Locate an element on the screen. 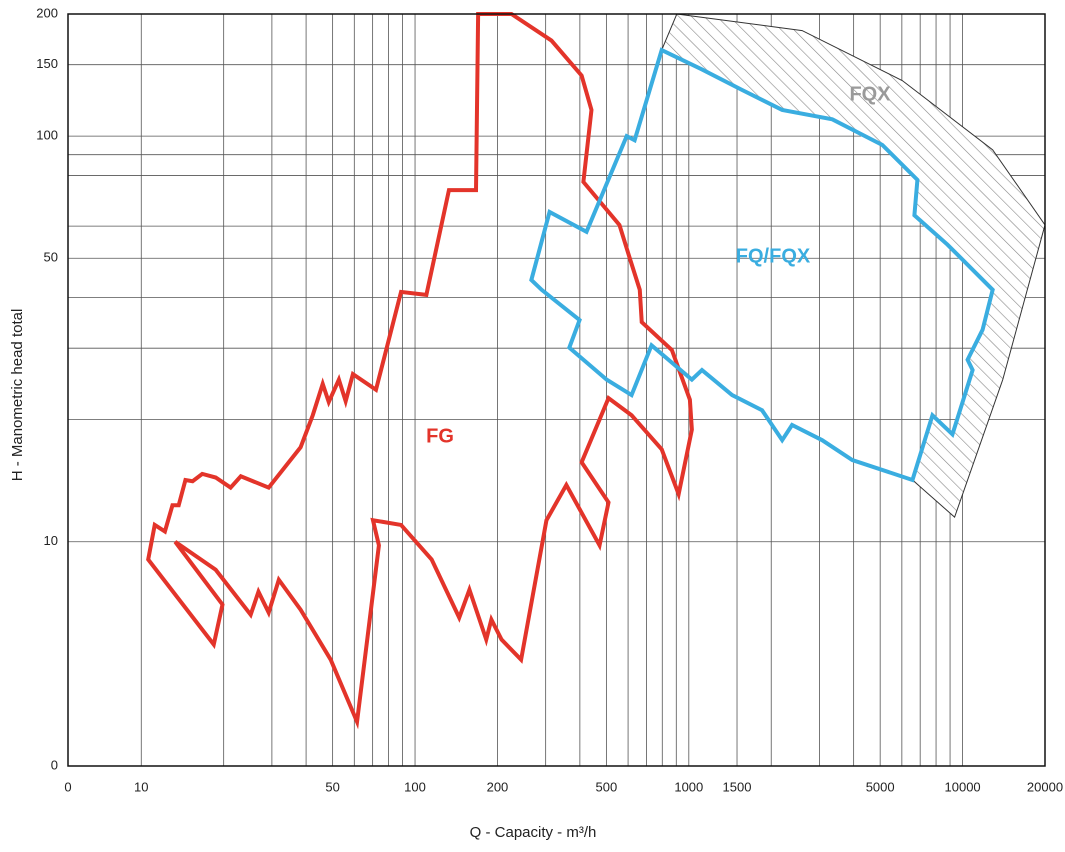 Image resolution: width=1065 pixels, height=852 pixels. x-tick-label: 100 is located at coordinates (415, 786).